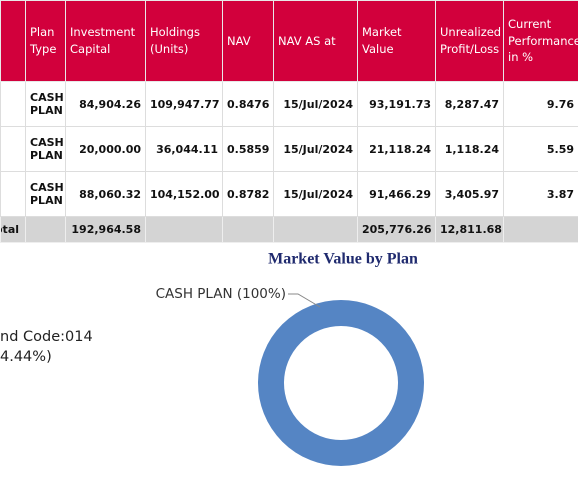  Describe the element at coordinates (343, 259) in the screenshot. I see `chart-title: Market Value by Plan` at that location.